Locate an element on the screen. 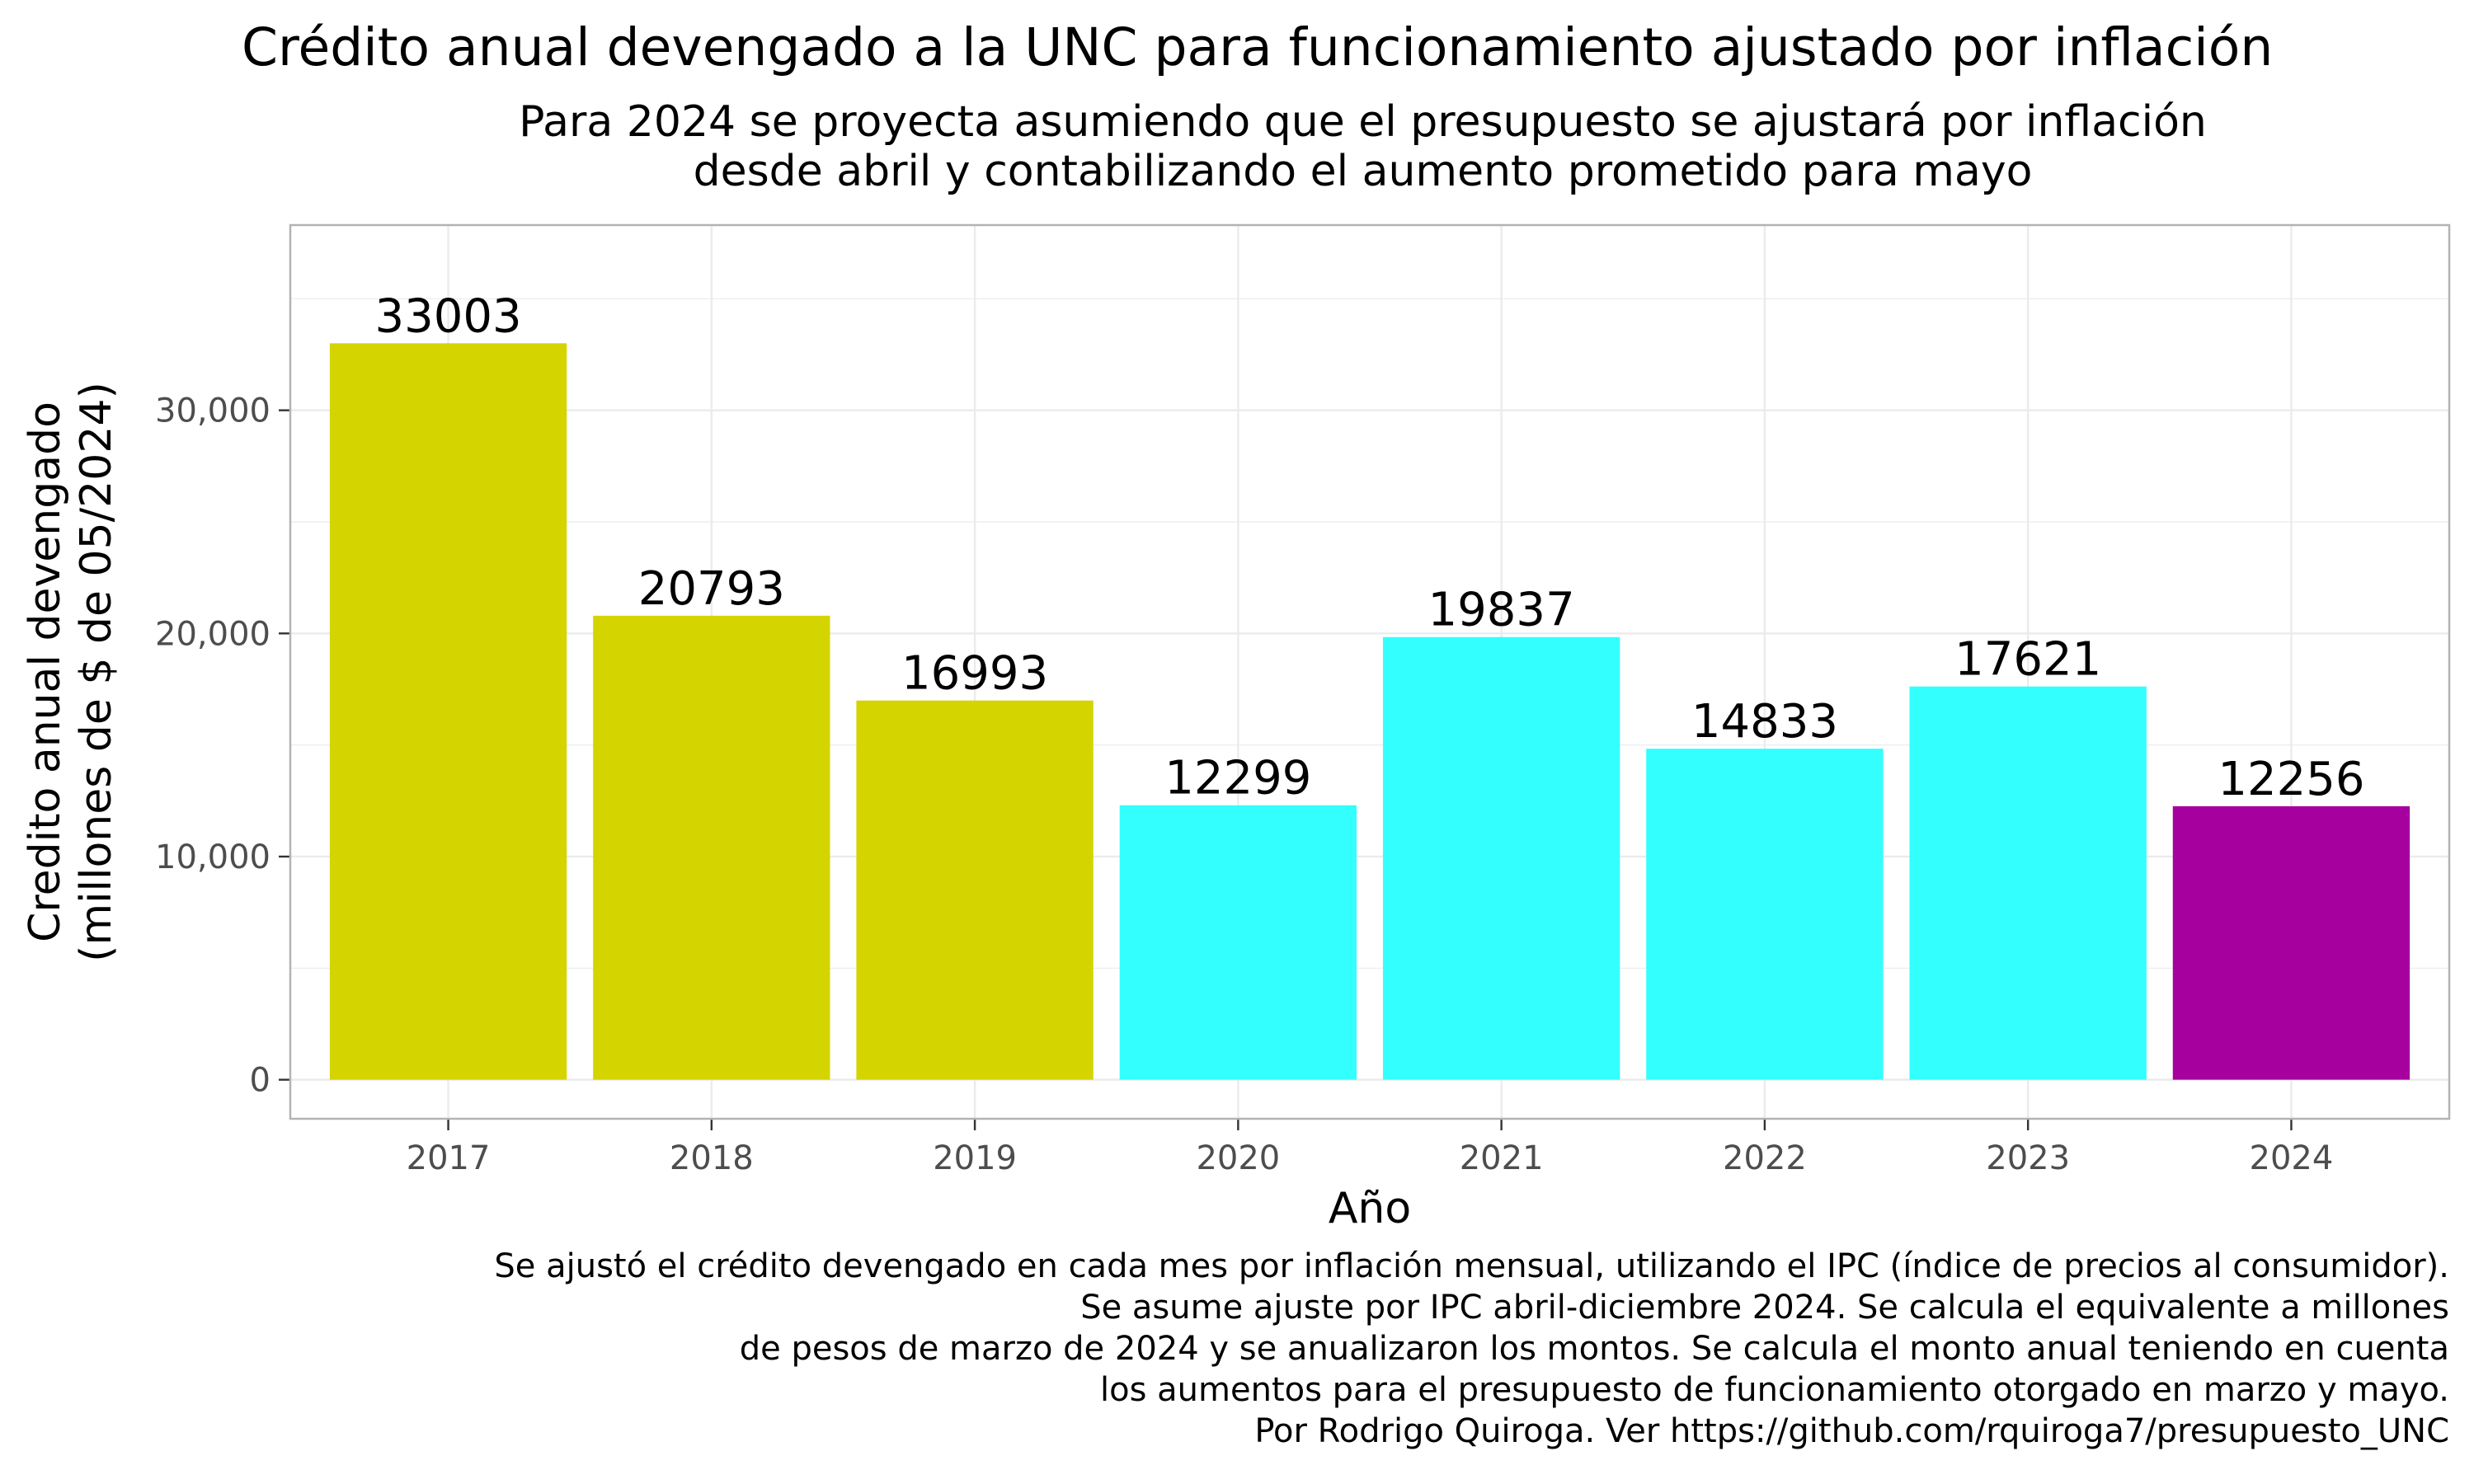 Image resolution: width=2474 pixels, height=1484 pixels. x-tick-label: 2017 is located at coordinates (449, 1158).